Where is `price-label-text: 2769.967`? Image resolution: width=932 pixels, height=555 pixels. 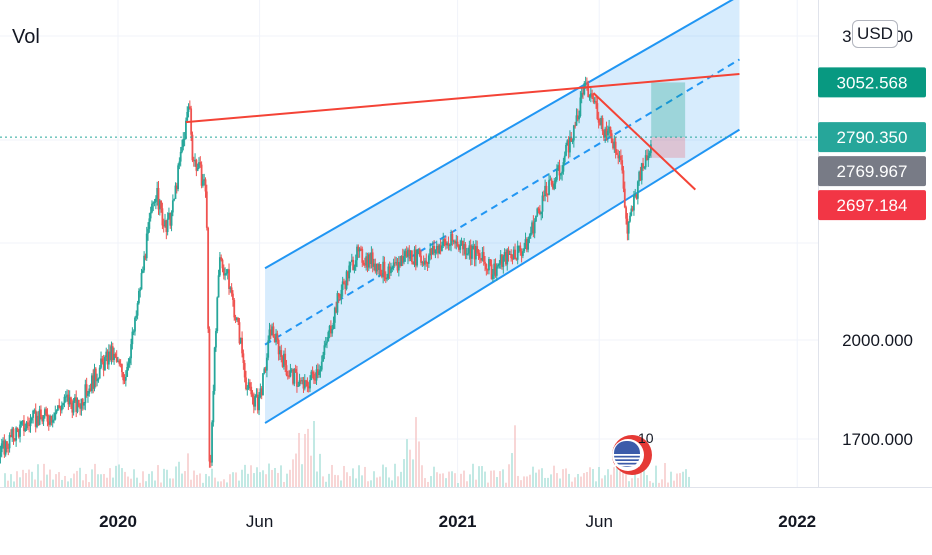 price-label-text: 2769.967 is located at coordinates (872, 171).